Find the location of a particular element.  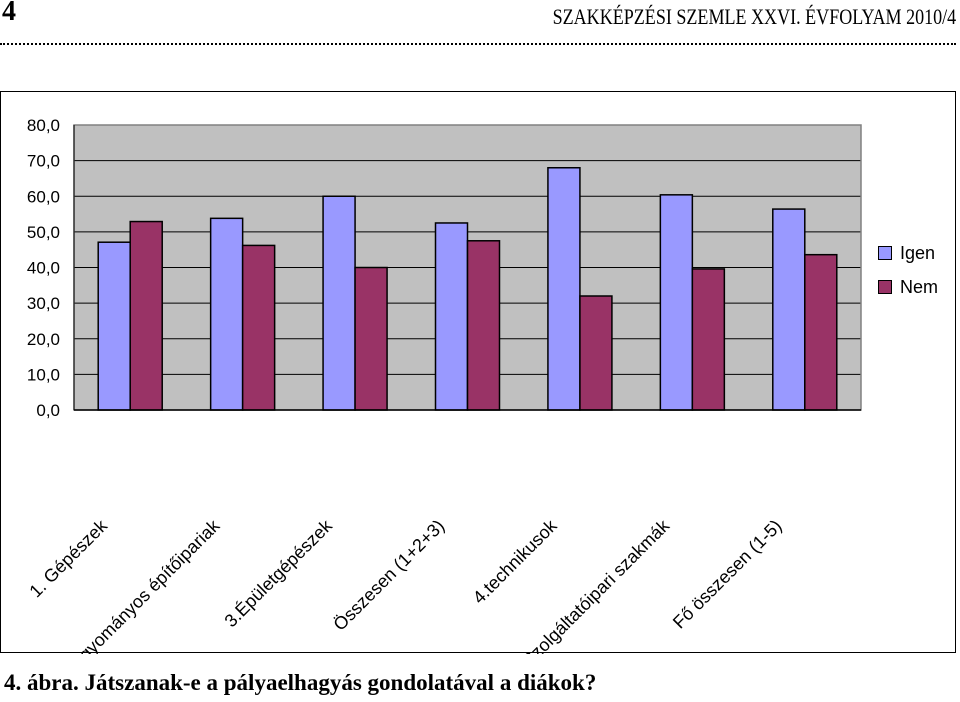

legend-swatch-nem is located at coordinates (885, 287).